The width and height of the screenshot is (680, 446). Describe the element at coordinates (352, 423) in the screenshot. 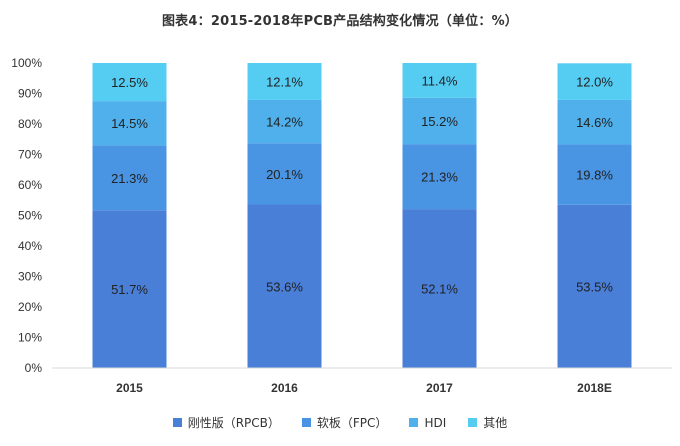

I see `legend-label: 软板（FPC）` at that location.